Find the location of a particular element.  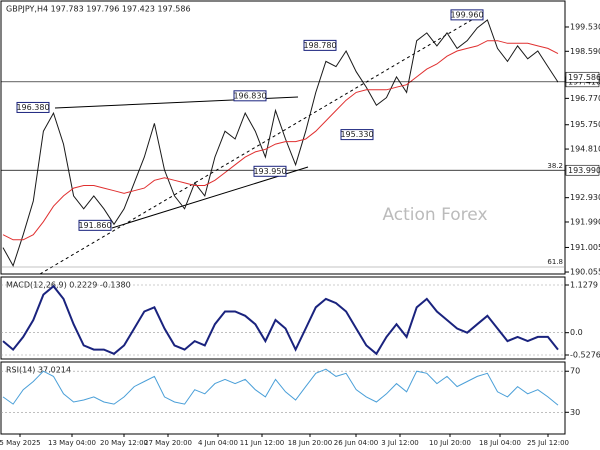

y-tick-label: 192.930 is located at coordinates (585, 197).